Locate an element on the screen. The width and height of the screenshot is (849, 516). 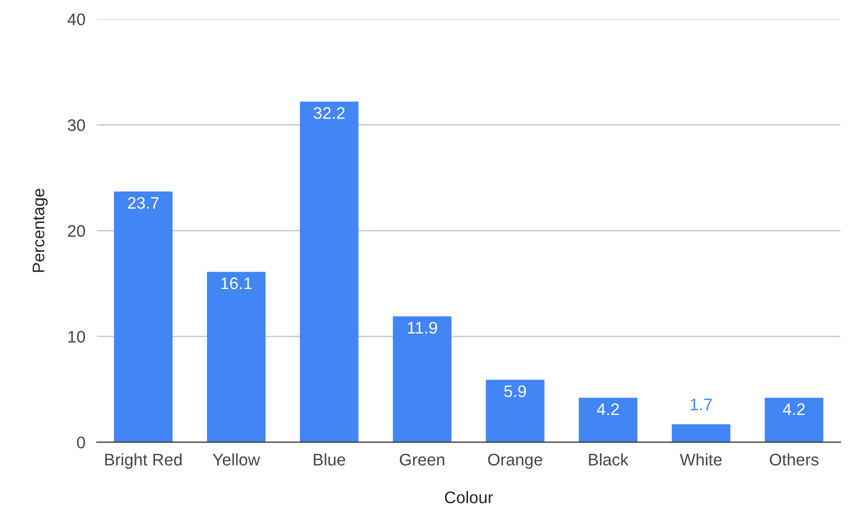
x-tick-label: Green is located at coordinates (422, 460).